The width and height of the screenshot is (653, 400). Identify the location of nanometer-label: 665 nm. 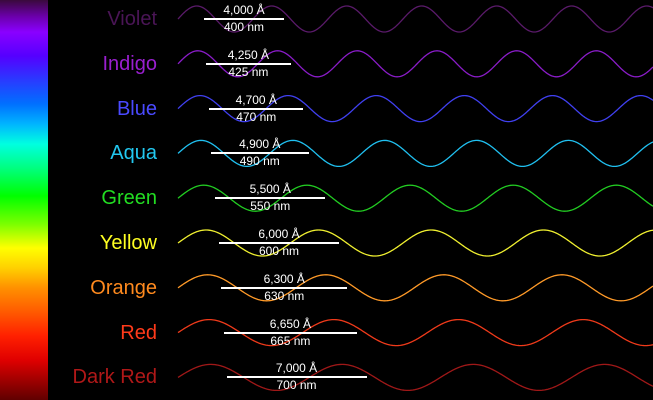
(290, 340).